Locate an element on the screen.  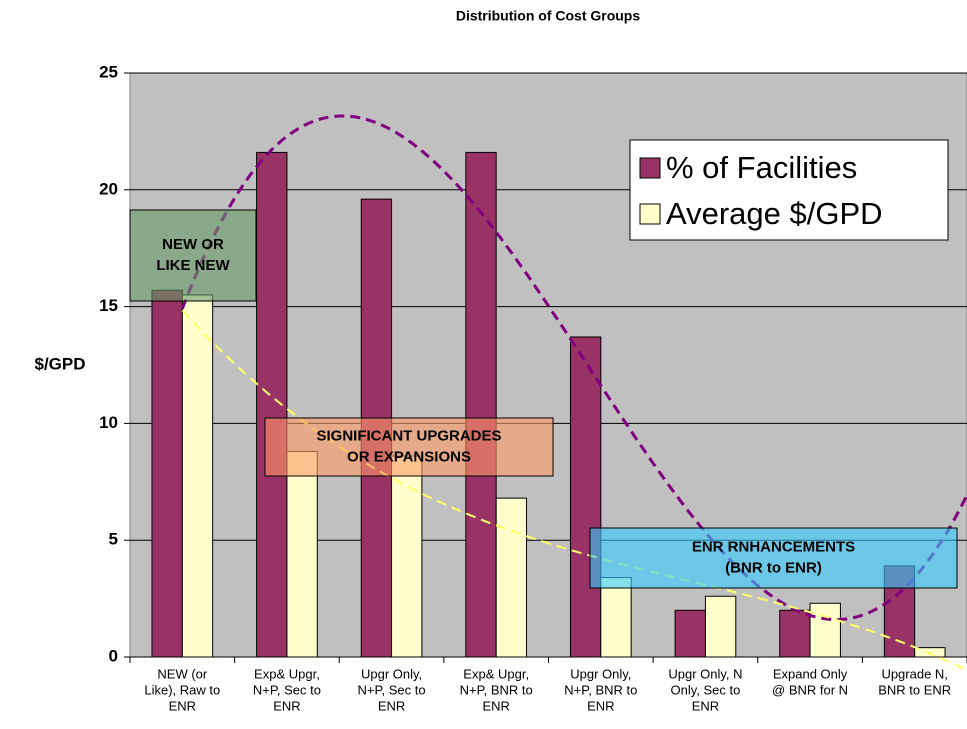
annotation-text: NEW OR is located at coordinates (193, 244).